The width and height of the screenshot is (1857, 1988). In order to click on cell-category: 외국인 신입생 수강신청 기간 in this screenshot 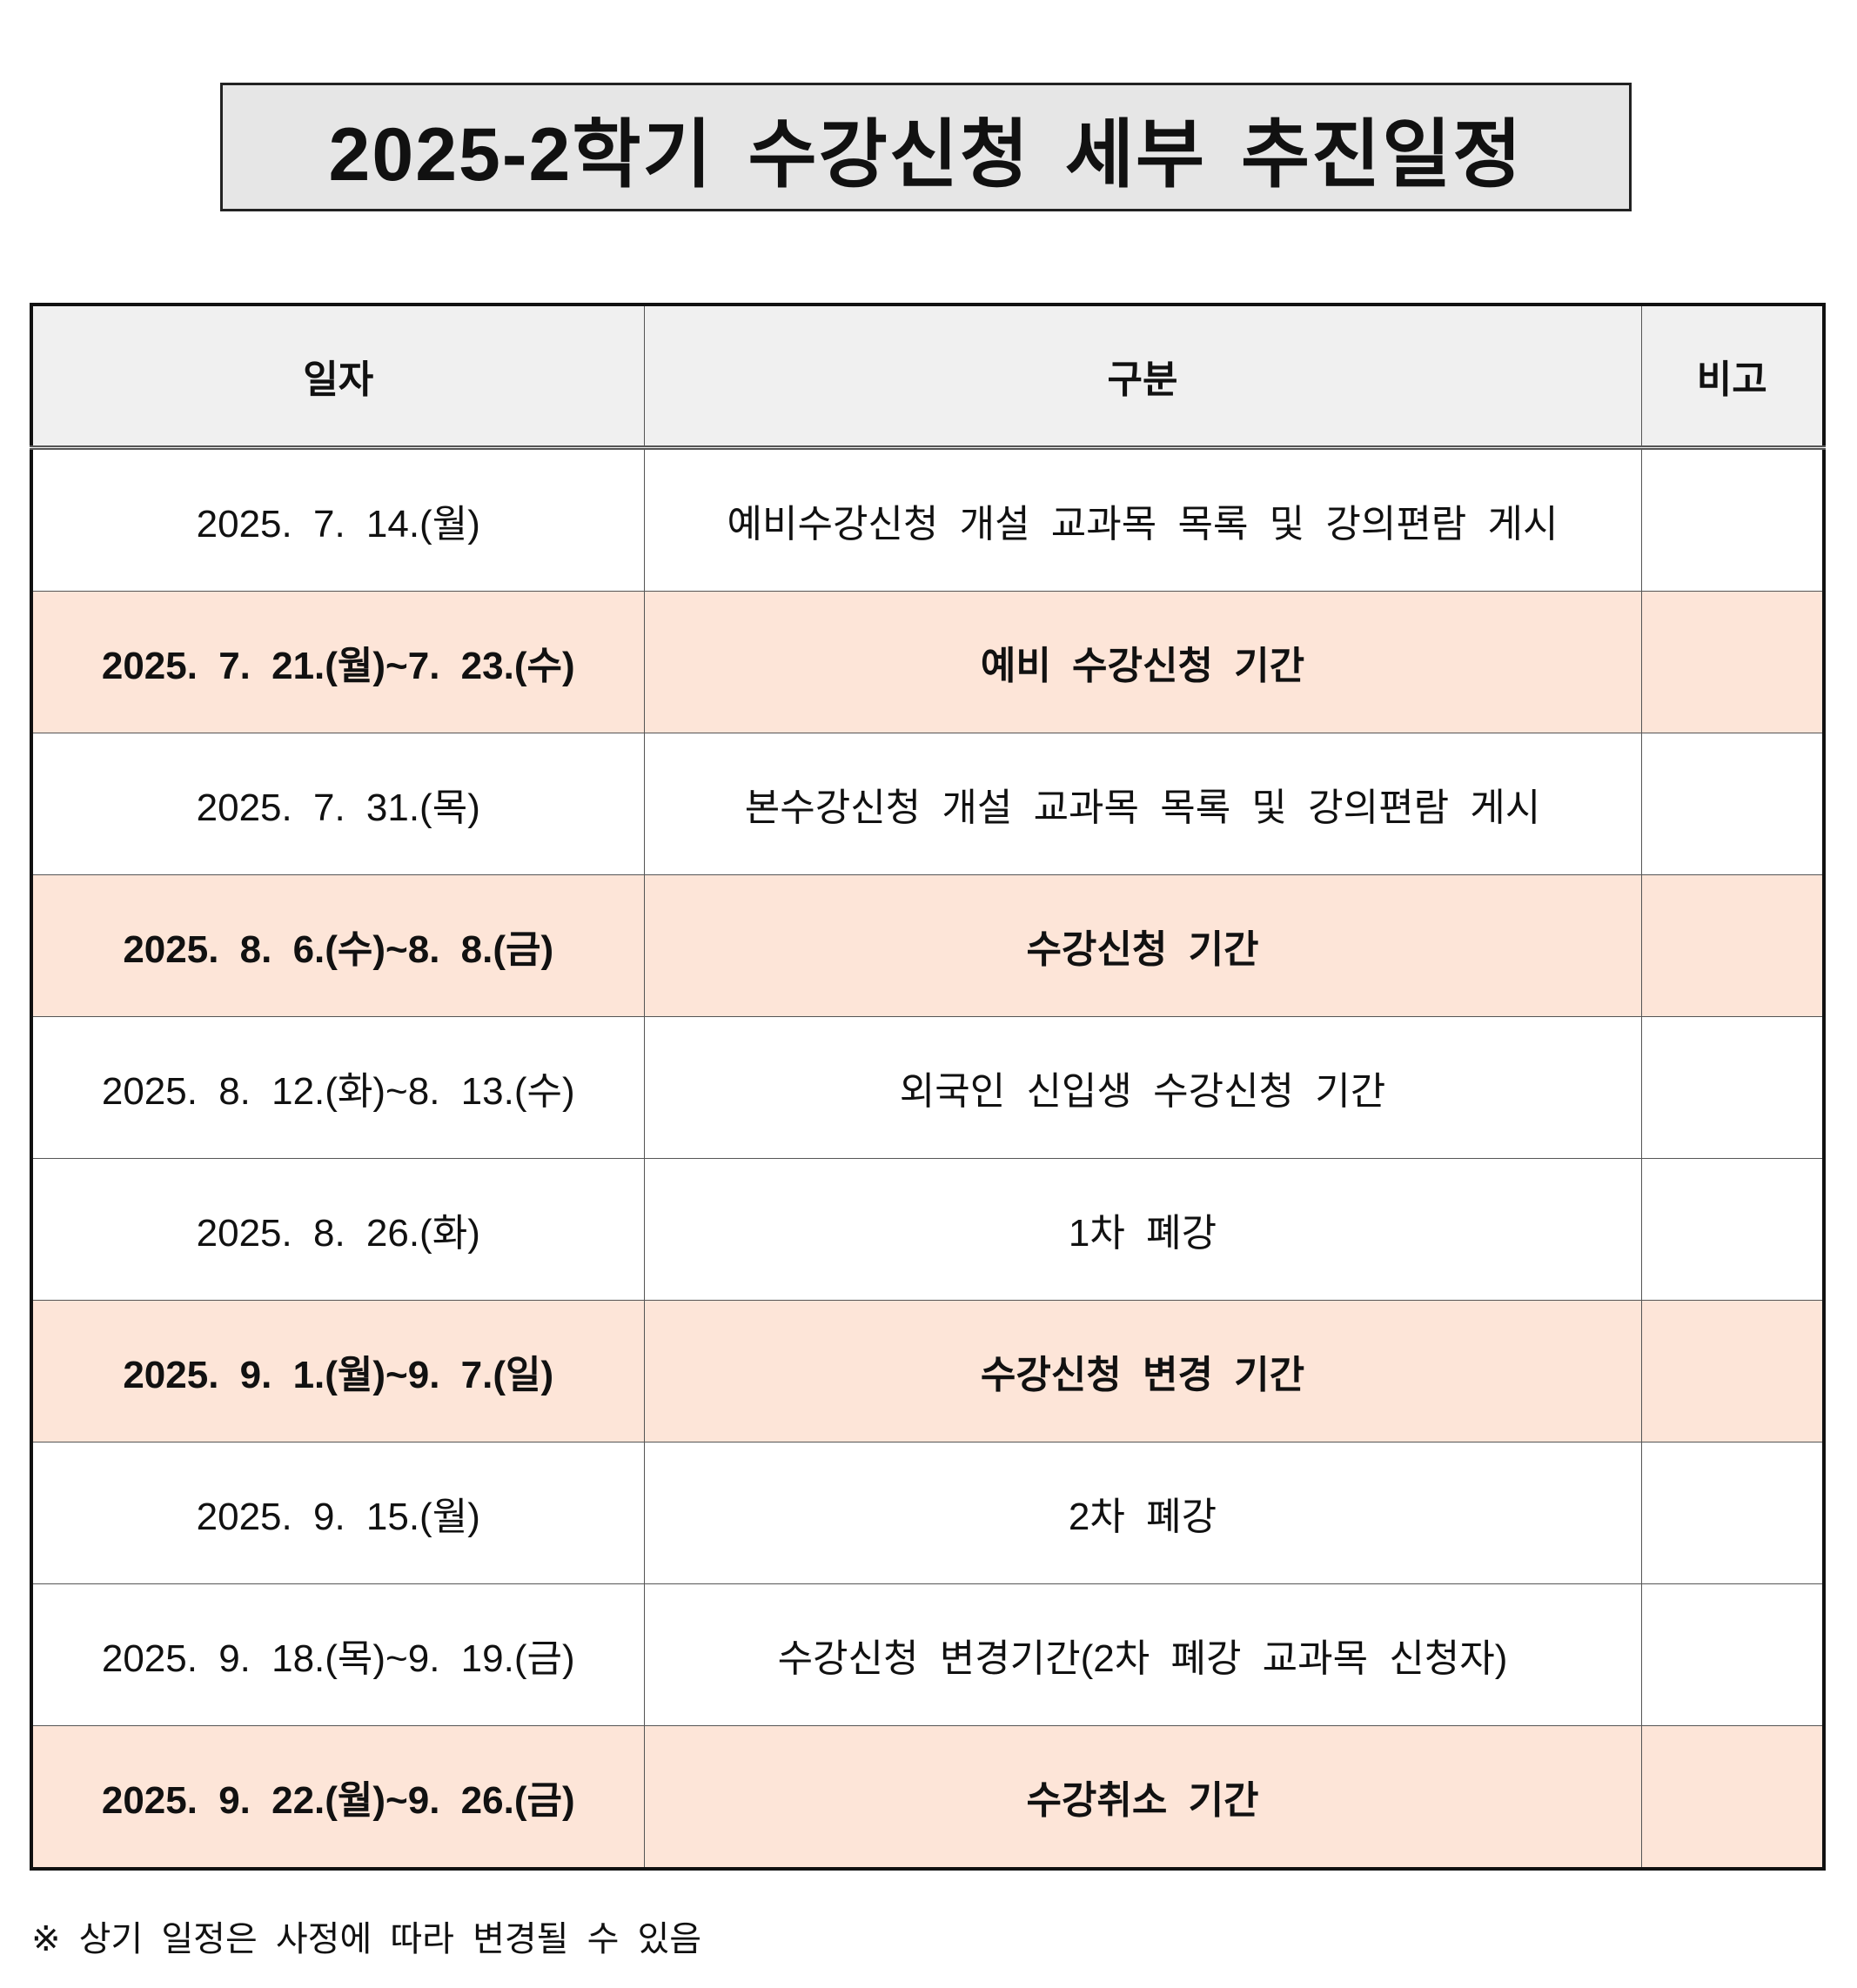, I will do `click(1142, 1087)`.